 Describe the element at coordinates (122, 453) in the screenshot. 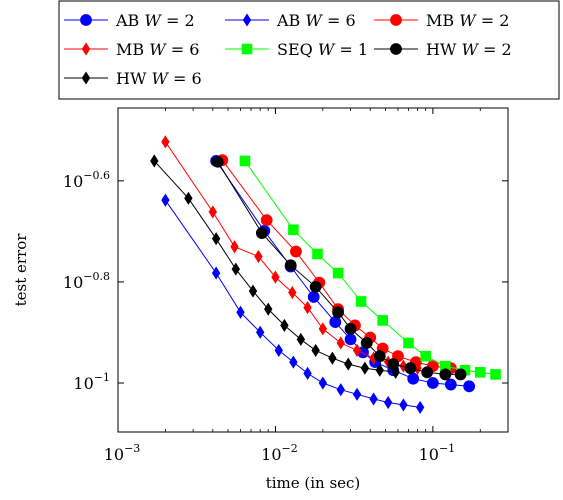

I see `x-tick-label: 10⁻³` at that location.